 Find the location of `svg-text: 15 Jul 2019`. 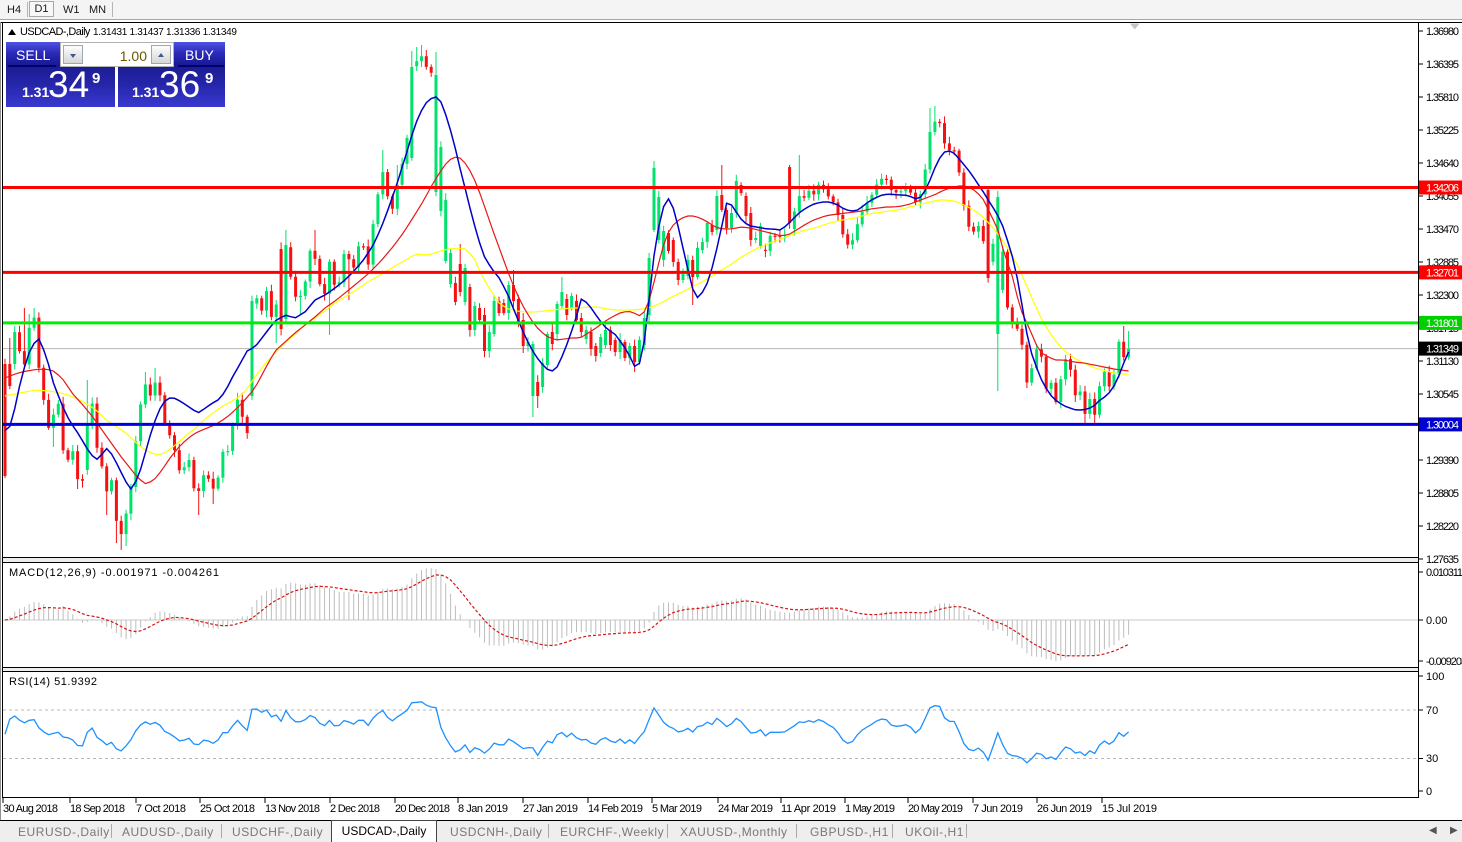

svg-text: 15 Jul 2019 is located at coordinates (1129, 809).